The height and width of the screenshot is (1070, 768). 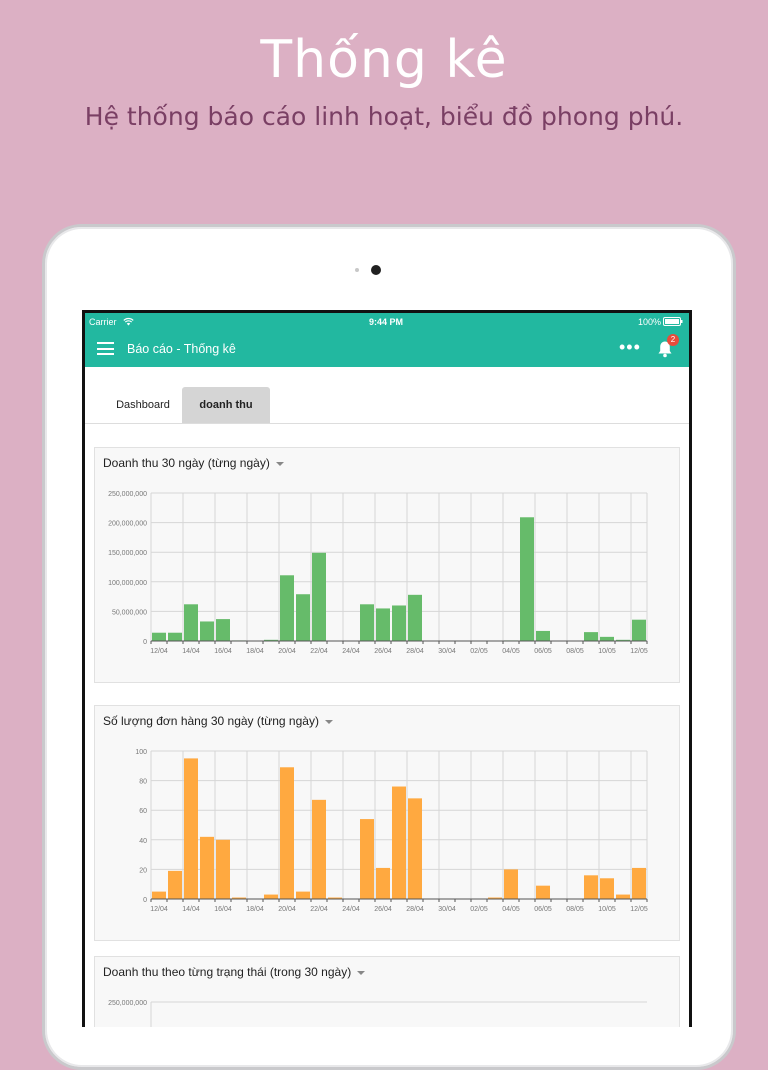 I want to click on y-tick-label: 60, so click(x=143, y=811).